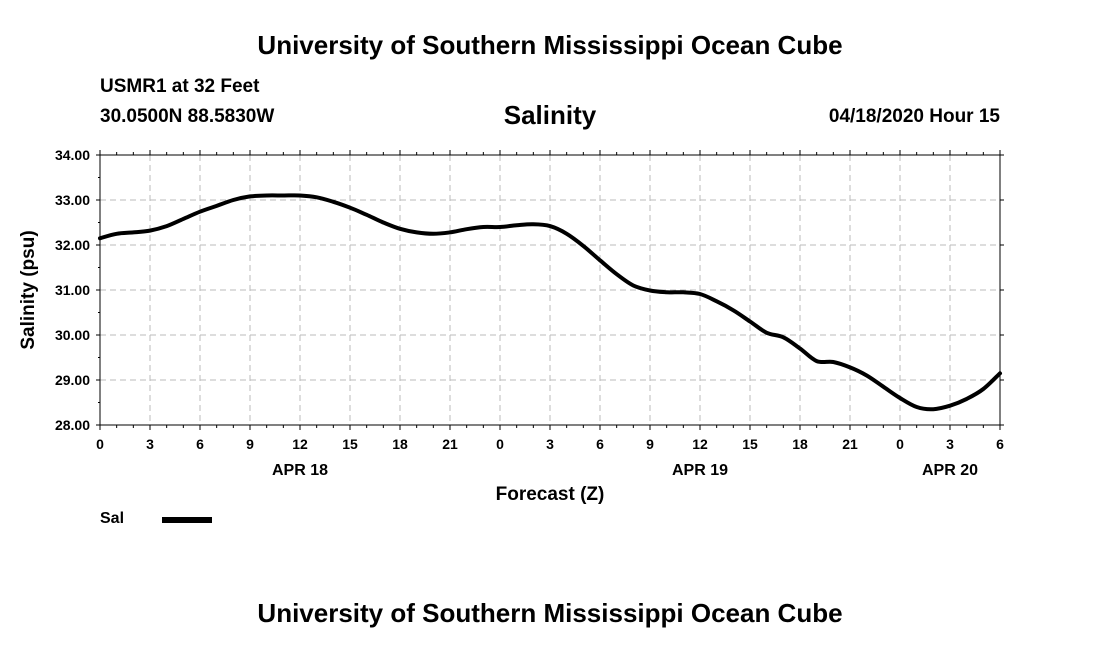  Describe the element at coordinates (72, 290) in the screenshot. I see `y-tick-label: 31.00` at that location.